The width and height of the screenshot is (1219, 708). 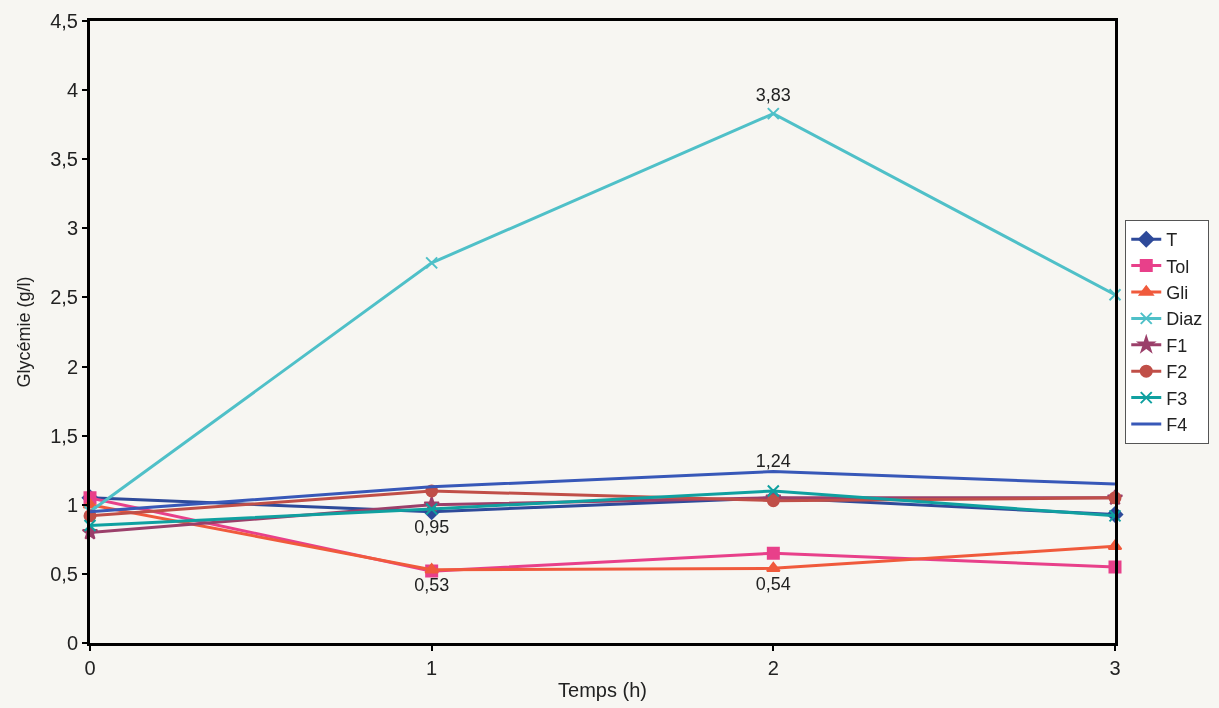 I want to click on legend-label: Tol, so click(x=1178, y=266).